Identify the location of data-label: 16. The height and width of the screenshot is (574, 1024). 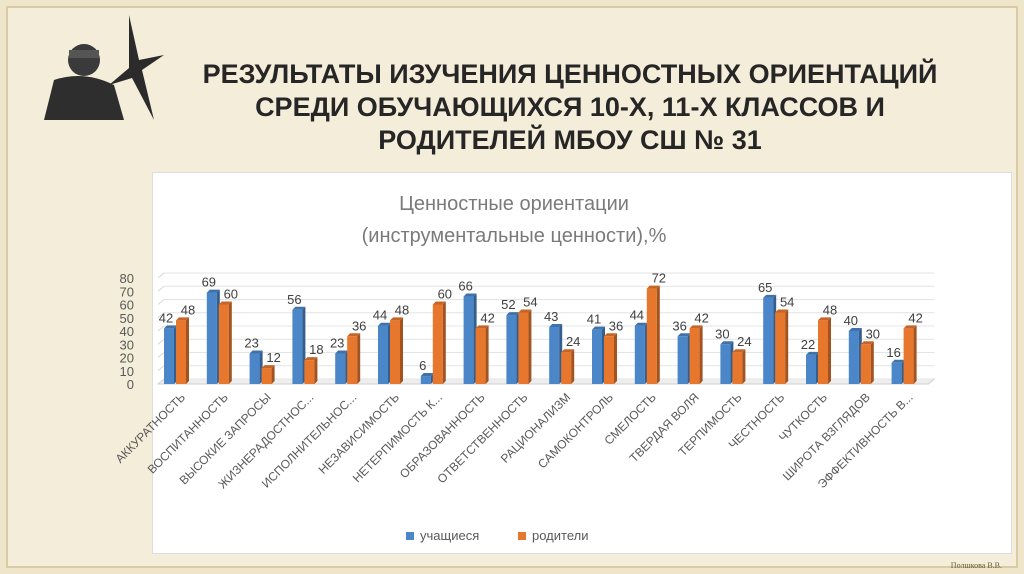
(893, 352).